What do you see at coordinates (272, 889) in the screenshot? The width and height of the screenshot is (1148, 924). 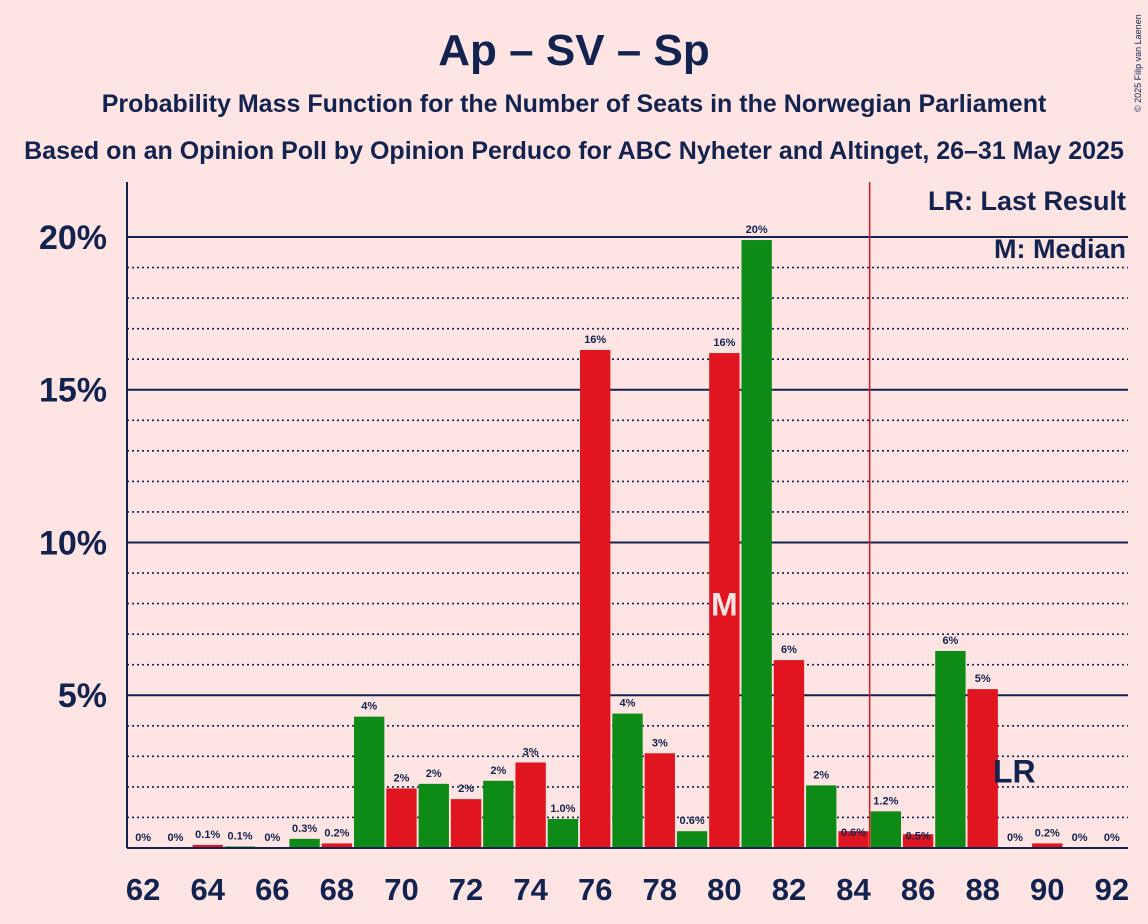 I see `x-tick-label: 66` at bounding box center [272, 889].